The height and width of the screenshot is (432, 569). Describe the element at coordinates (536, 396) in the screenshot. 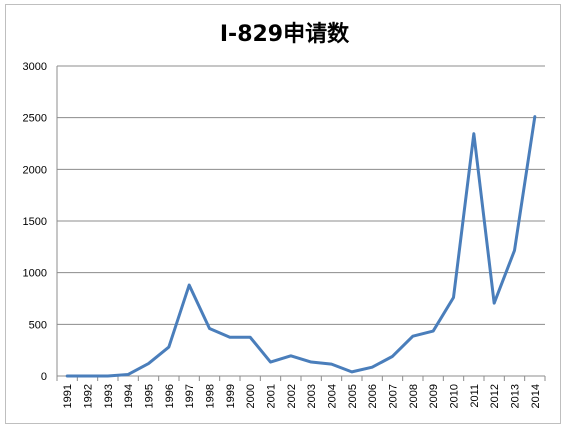

I see `x-tick-label: 2014` at that location.